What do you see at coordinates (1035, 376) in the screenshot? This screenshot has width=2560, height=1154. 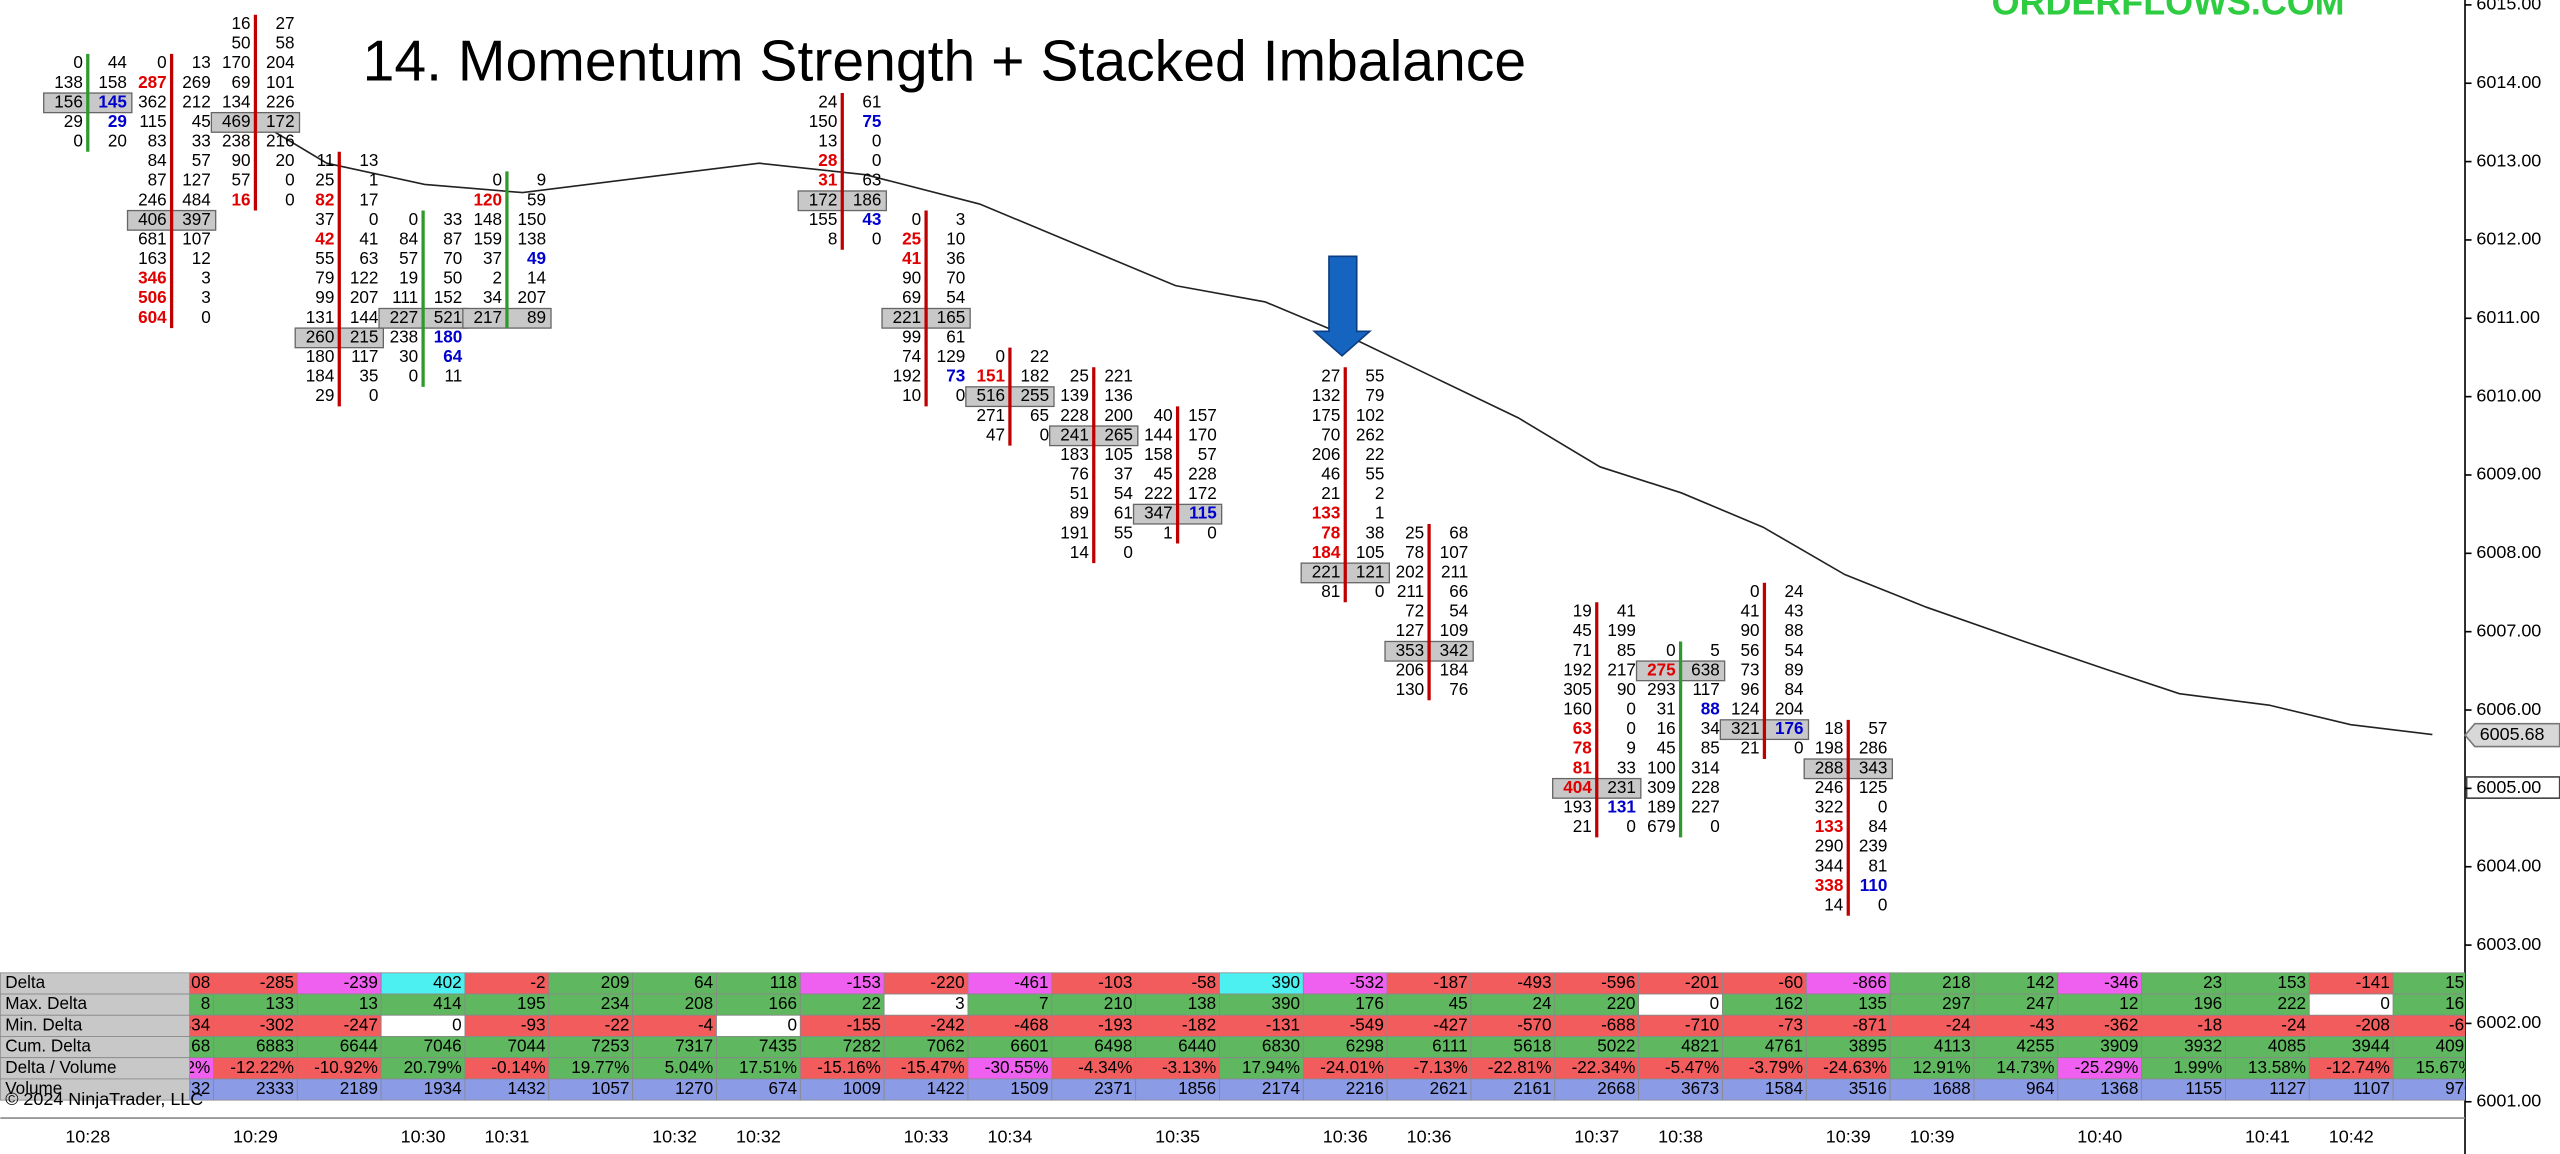 I see `ask-volume: 182` at bounding box center [1035, 376].